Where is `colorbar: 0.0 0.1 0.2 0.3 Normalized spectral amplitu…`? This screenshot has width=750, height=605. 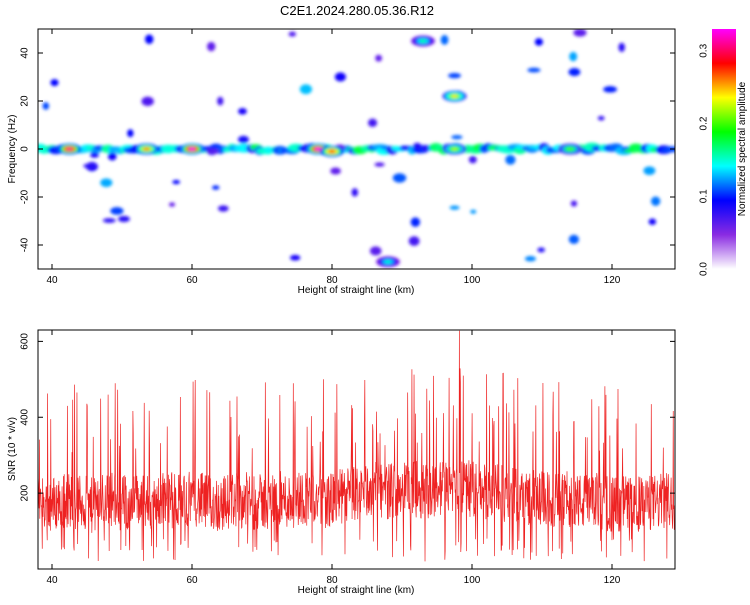 colorbar: 0.0 0.1 0.2 0.3 Normalized spectral amplitu… is located at coordinates (723, 152).